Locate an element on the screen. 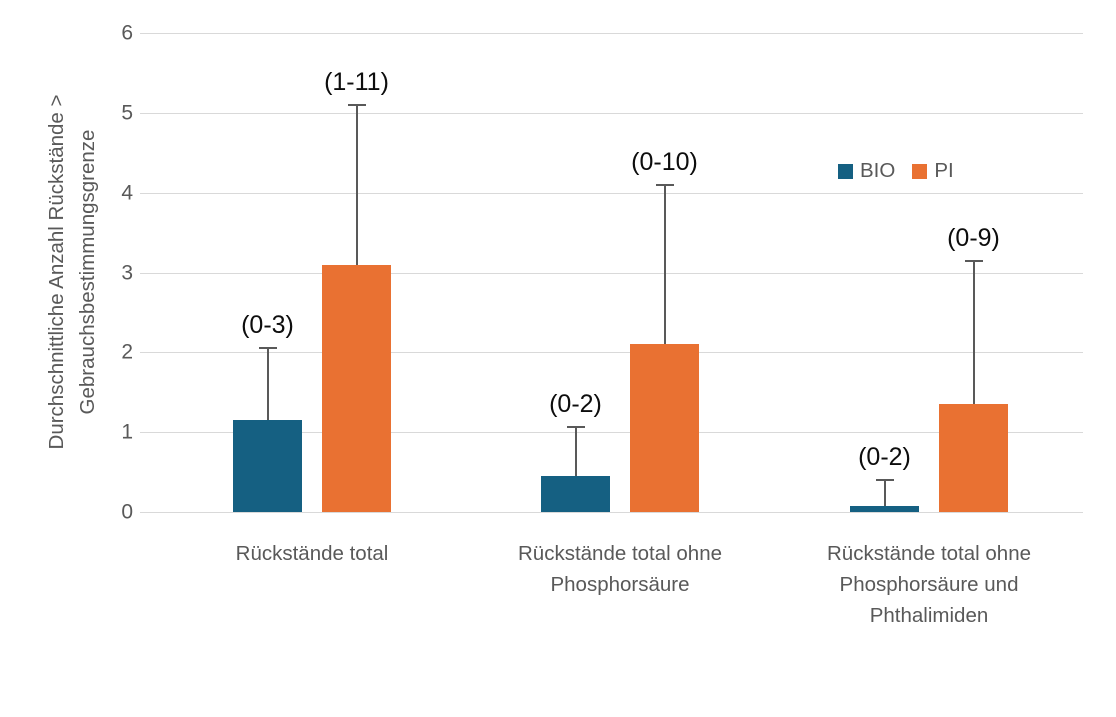 The width and height of the screenshot is (1116, 717). y-tick-label-5: 5 is located at coordinates (127, 113).